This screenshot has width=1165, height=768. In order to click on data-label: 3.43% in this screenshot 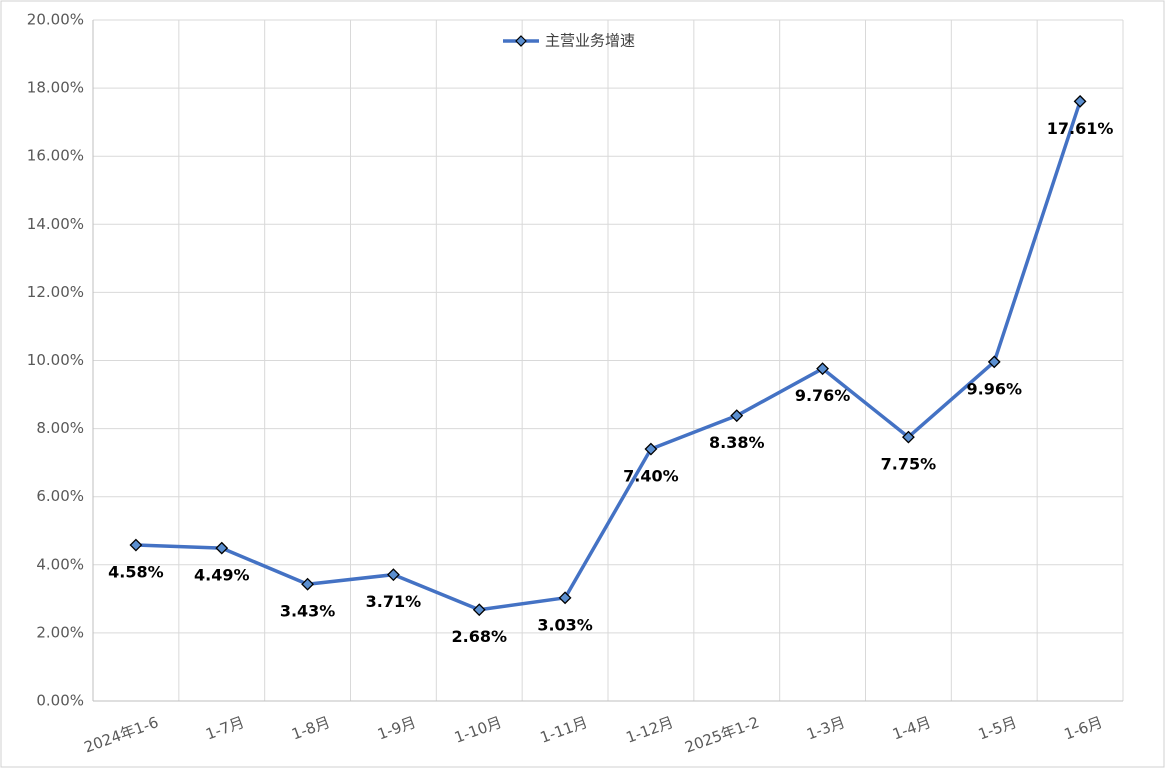, I will do `click(308, 611)`.